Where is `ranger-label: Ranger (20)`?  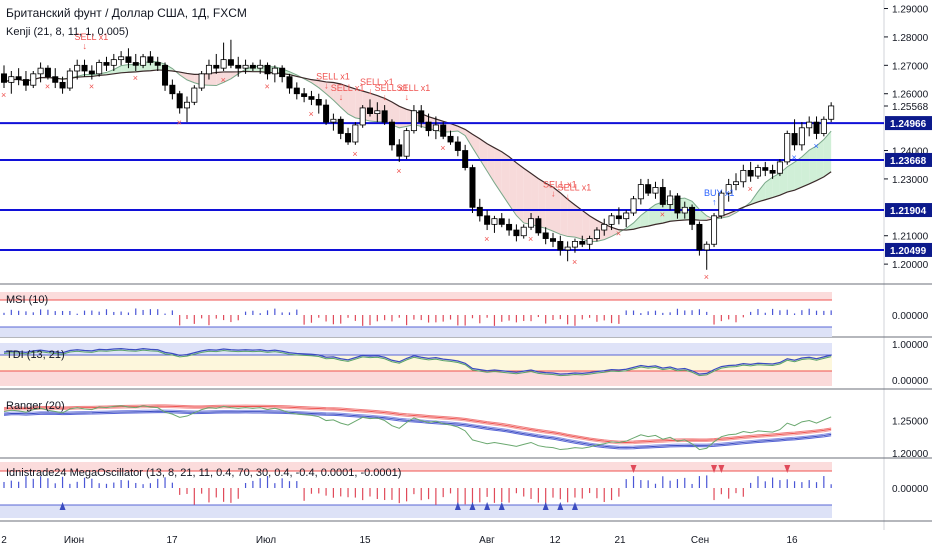 ranger-label: Ranger (20) is located at coordinates (35, 406).